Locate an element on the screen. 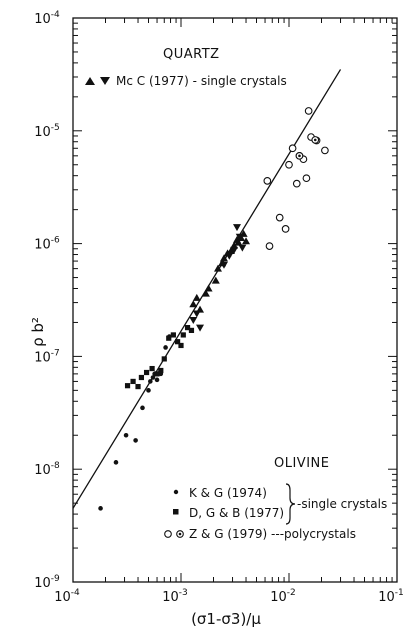  y-tick-label: 10⁻⁸ is located at coordinates (47, 469).